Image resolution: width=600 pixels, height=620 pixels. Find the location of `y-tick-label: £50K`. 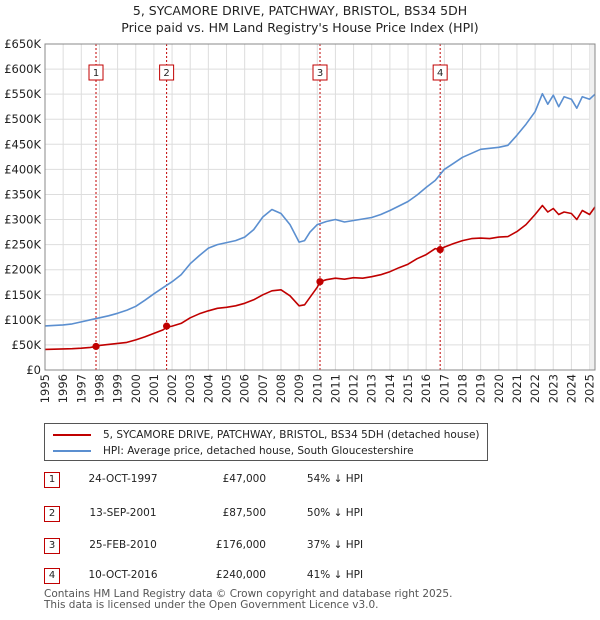

y-tick-label: £50K is located at coordinates (27, 345).